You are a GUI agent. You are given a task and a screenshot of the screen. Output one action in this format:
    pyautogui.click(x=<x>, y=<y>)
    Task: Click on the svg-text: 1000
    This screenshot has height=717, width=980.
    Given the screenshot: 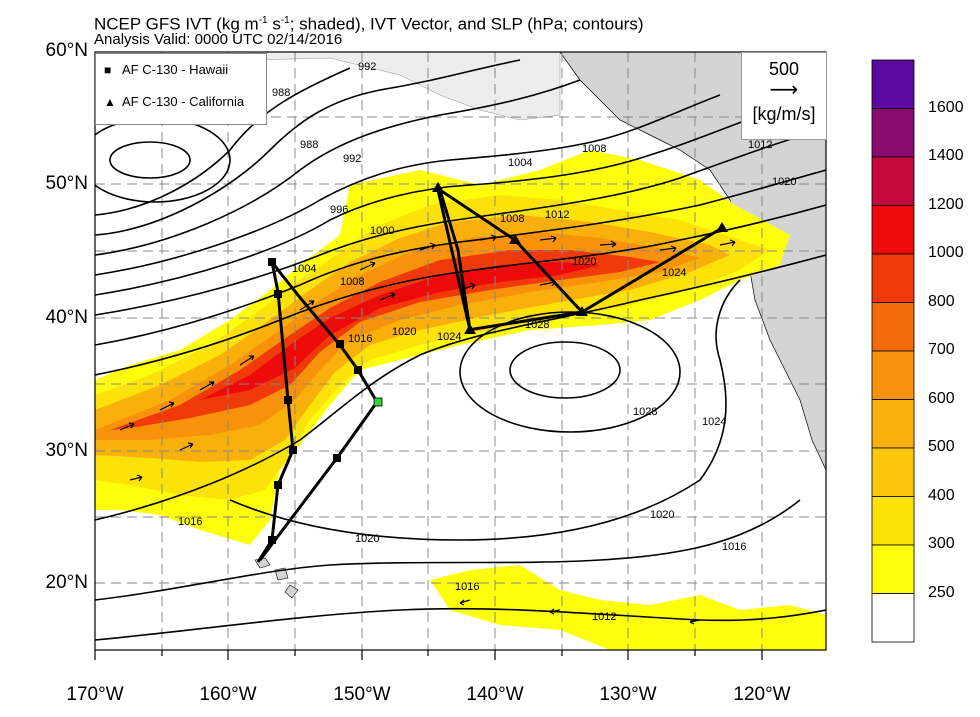 What is the action you would take?
    pyautogui.click(x=382, y=231)
    